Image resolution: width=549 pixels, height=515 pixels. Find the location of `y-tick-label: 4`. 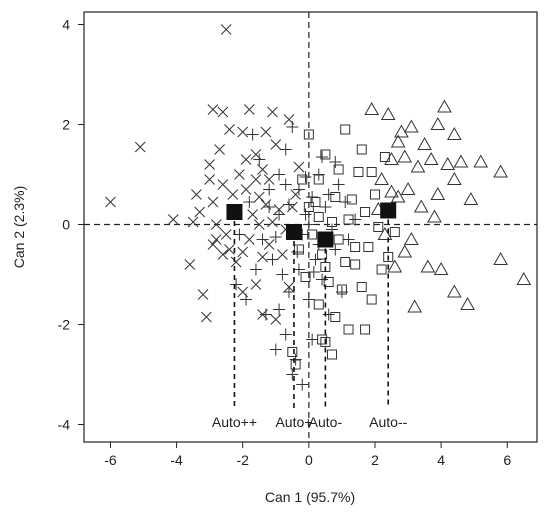

y-tick-label: 4 is located at coordinates (66, 25).